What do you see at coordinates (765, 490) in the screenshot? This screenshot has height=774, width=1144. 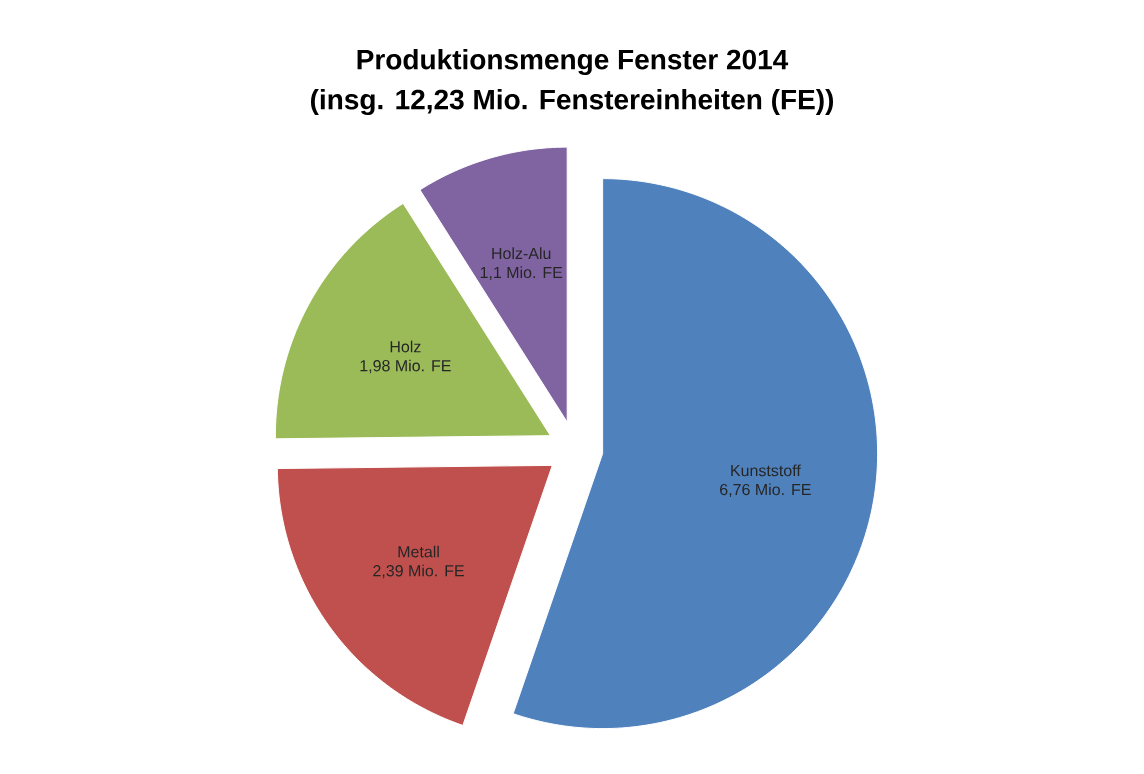 I see `data-label: 6,76 Mio. FE` at bounding box center [765, 490].